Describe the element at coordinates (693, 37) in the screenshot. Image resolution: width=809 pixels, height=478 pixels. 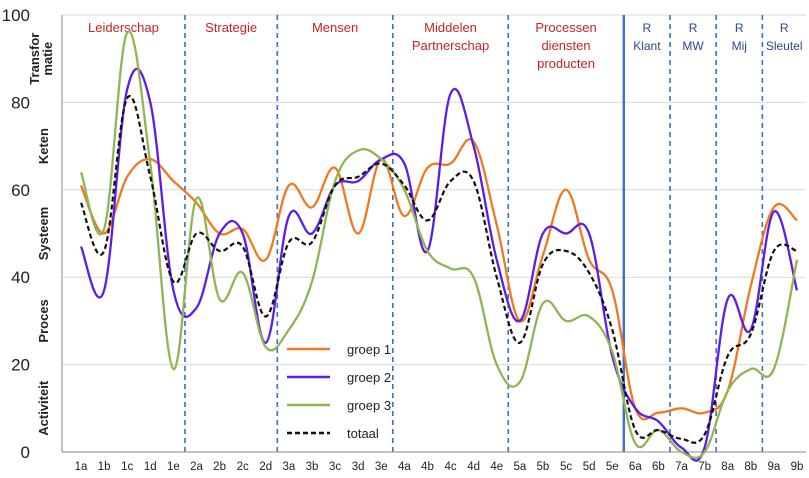
I see `section-header: R MW` at that location.